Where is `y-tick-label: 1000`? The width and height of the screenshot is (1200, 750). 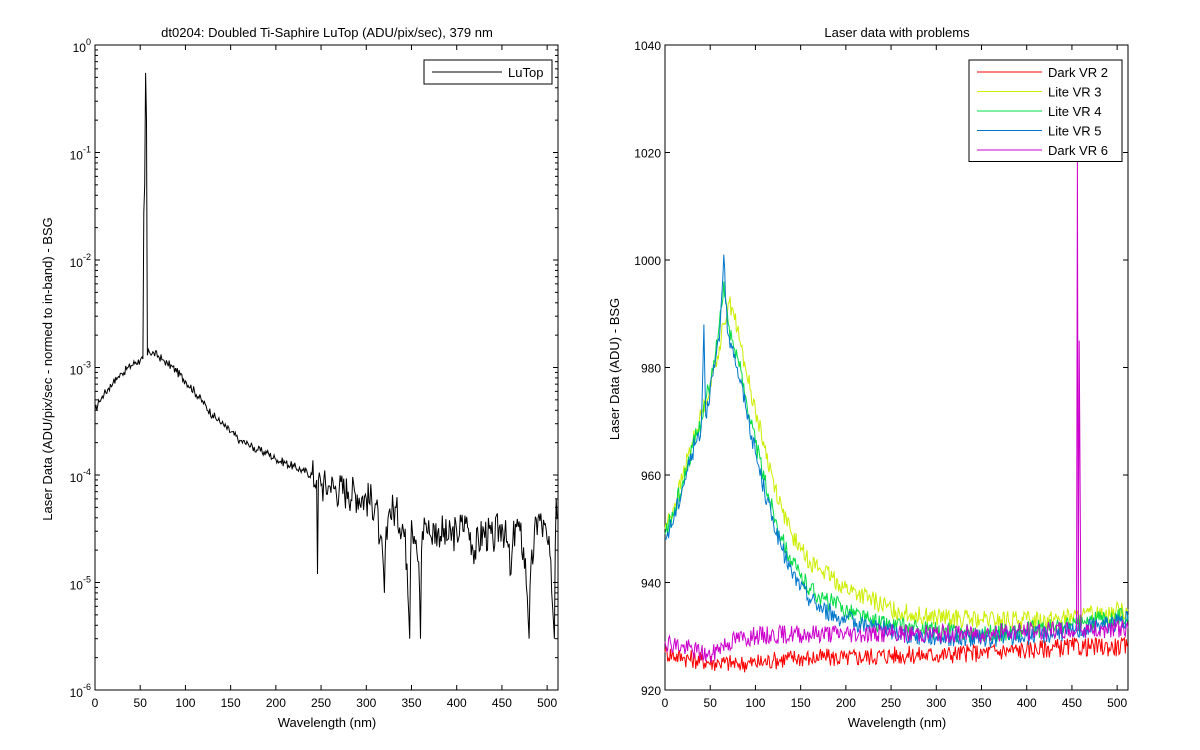
y-tick-label: 1000 is located at coordinates (647, 261).